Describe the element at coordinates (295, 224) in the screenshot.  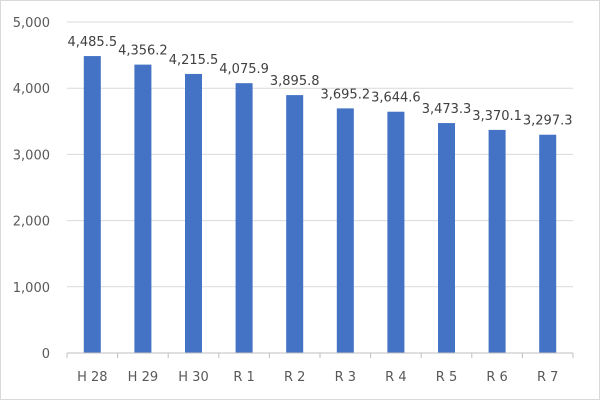
I see `bar-r2` at that location.